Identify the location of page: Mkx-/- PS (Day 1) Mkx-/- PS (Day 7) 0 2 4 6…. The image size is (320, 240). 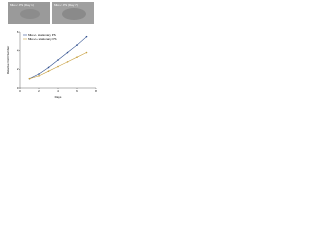
(50, 50).